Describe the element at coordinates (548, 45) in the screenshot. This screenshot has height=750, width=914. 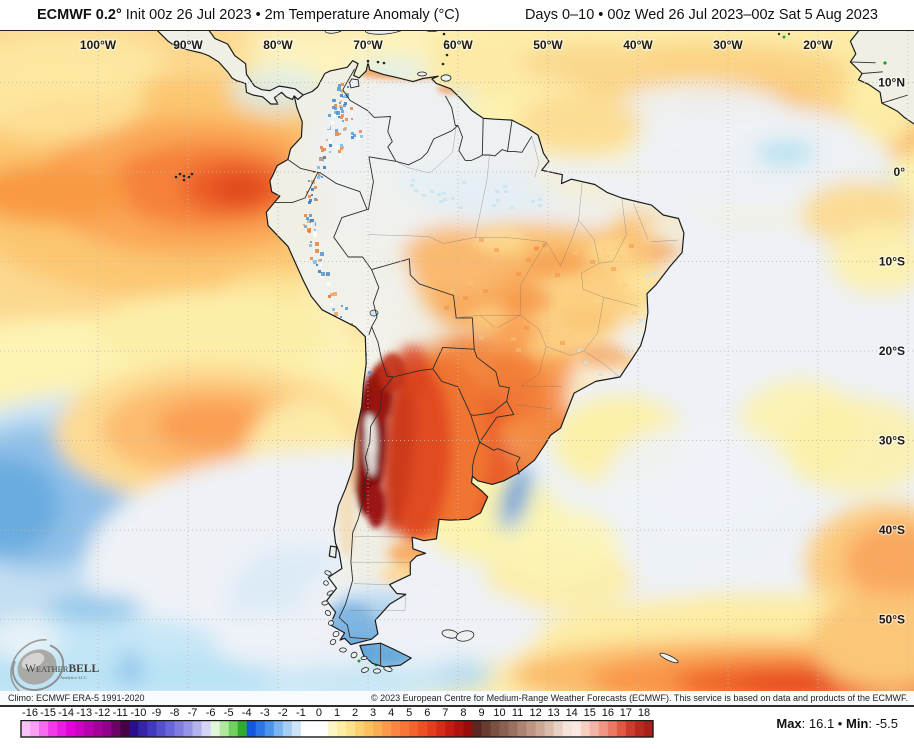
I see `svg-text: 50°W` at that location.